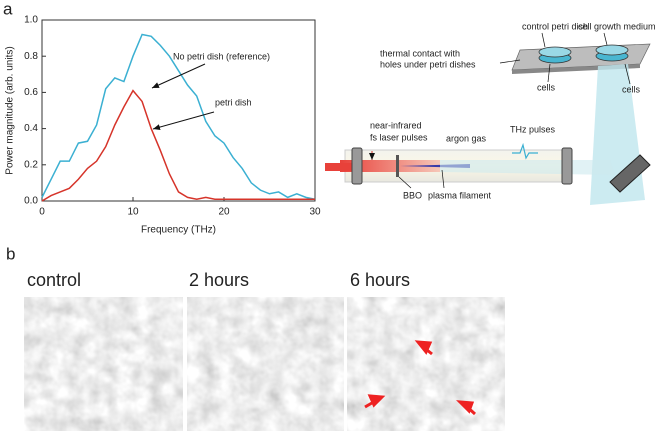 This screenshot has width=661, height=433. What do you see at coordinates (31, 92) in the screenshot?
I see `y-tick-label: 0.6` at bounding box center [31, 92].